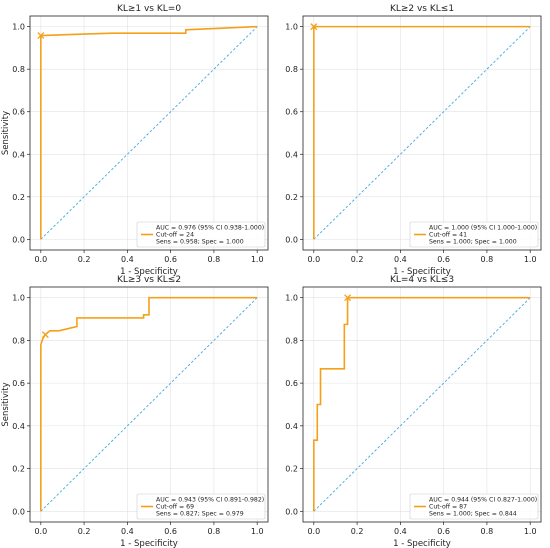 Image resolution: width=550 pixels, height=548 pixels. I want to click on legend-entry: Cut-off = 87, so click(448, 507).